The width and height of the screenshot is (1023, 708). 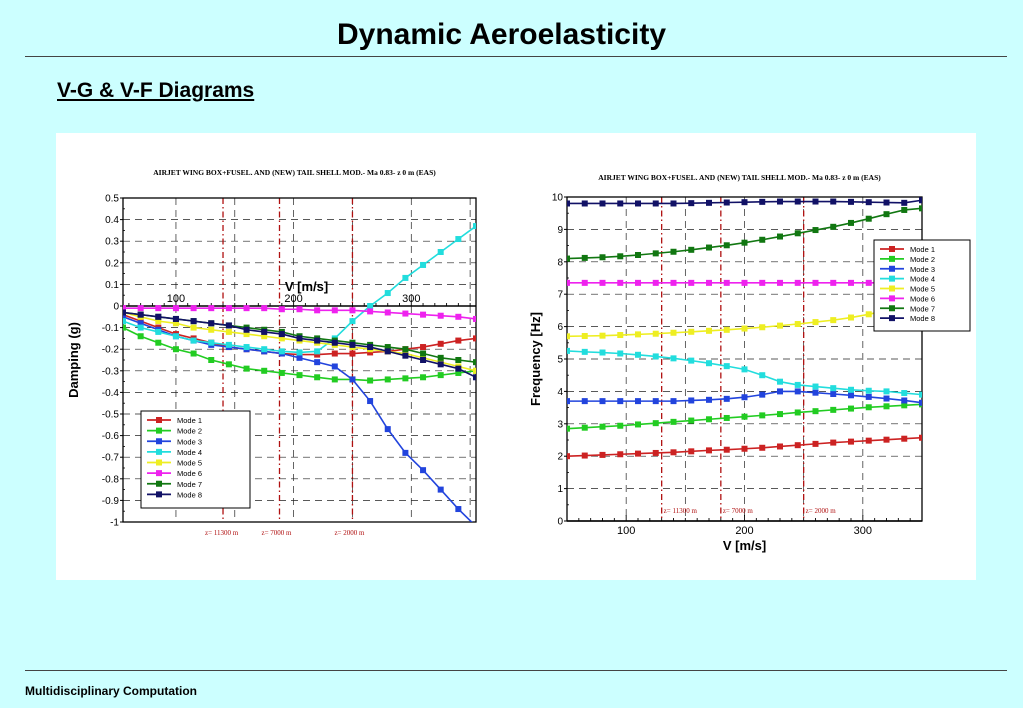 What do you see at coordinates (560, 424) in the screenshot?
I see `y-tick-label: 3` at bounding box center [560, 424].